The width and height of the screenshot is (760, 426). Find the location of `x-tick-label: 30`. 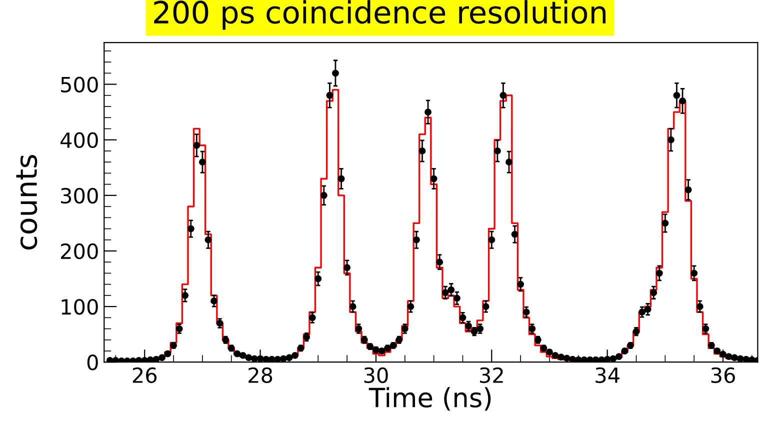

x-tick-label: 30 is located at coordinates (376, 375).